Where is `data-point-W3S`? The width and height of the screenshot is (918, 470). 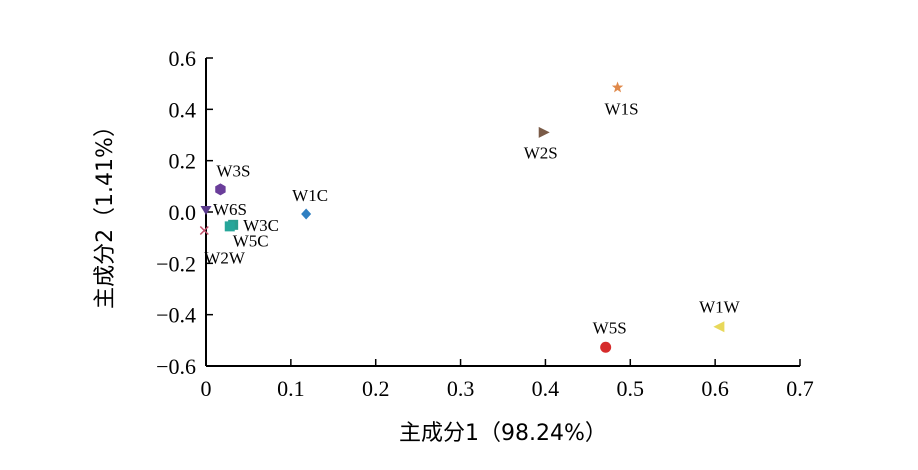
data-point-W3S is located at coordinates (220, 189).